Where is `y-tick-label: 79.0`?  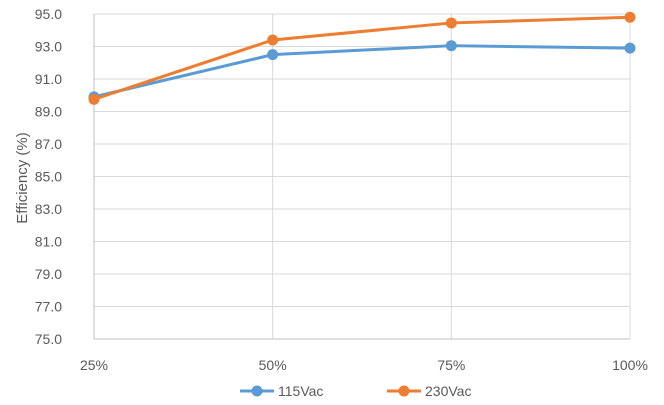 y-tick-label: 79.0 is located at coordinates (48, 274).